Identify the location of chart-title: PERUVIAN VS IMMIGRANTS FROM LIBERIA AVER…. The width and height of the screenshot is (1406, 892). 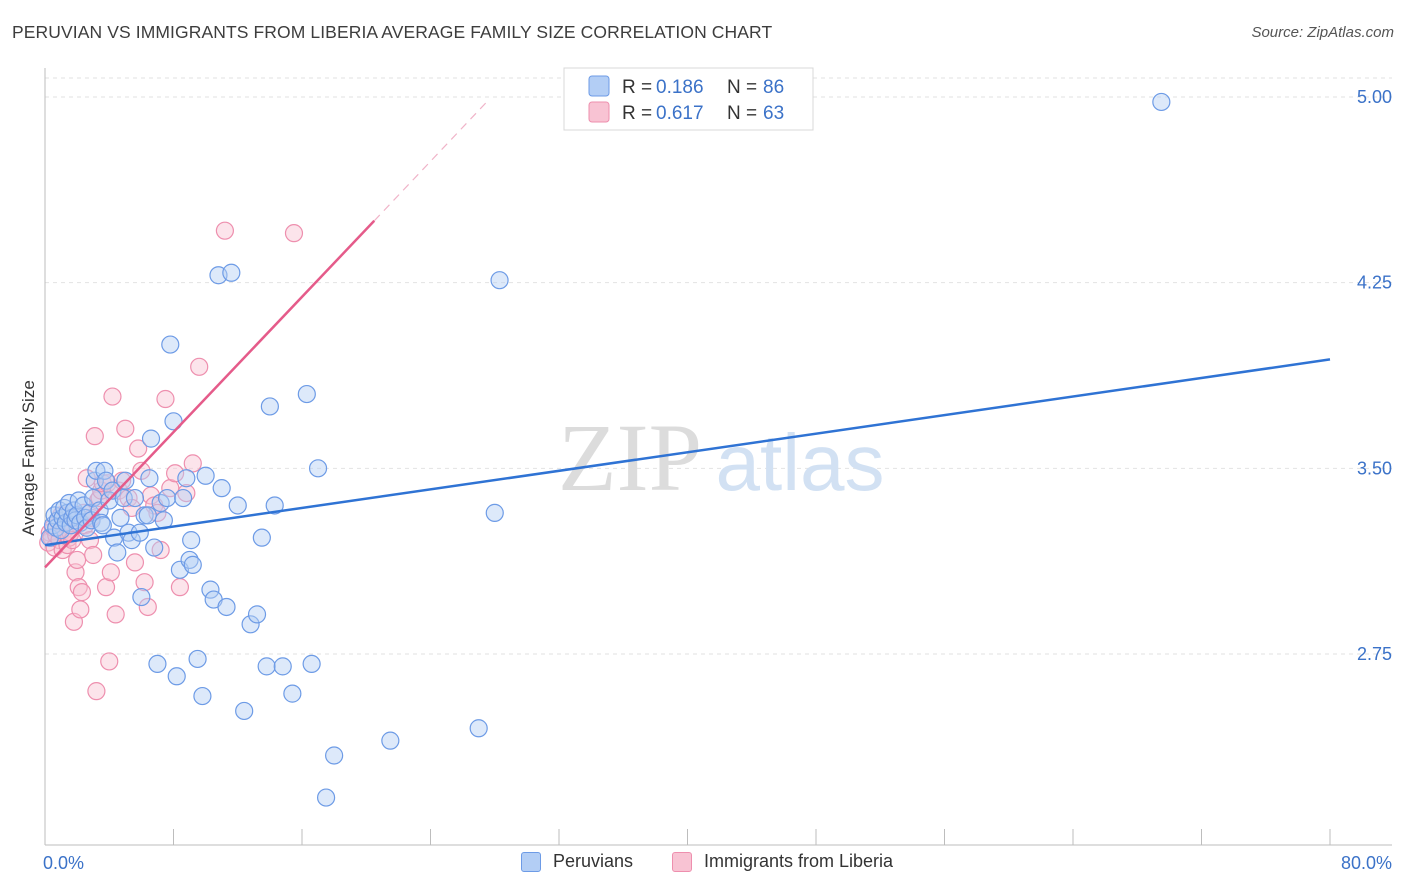
(392, 32).